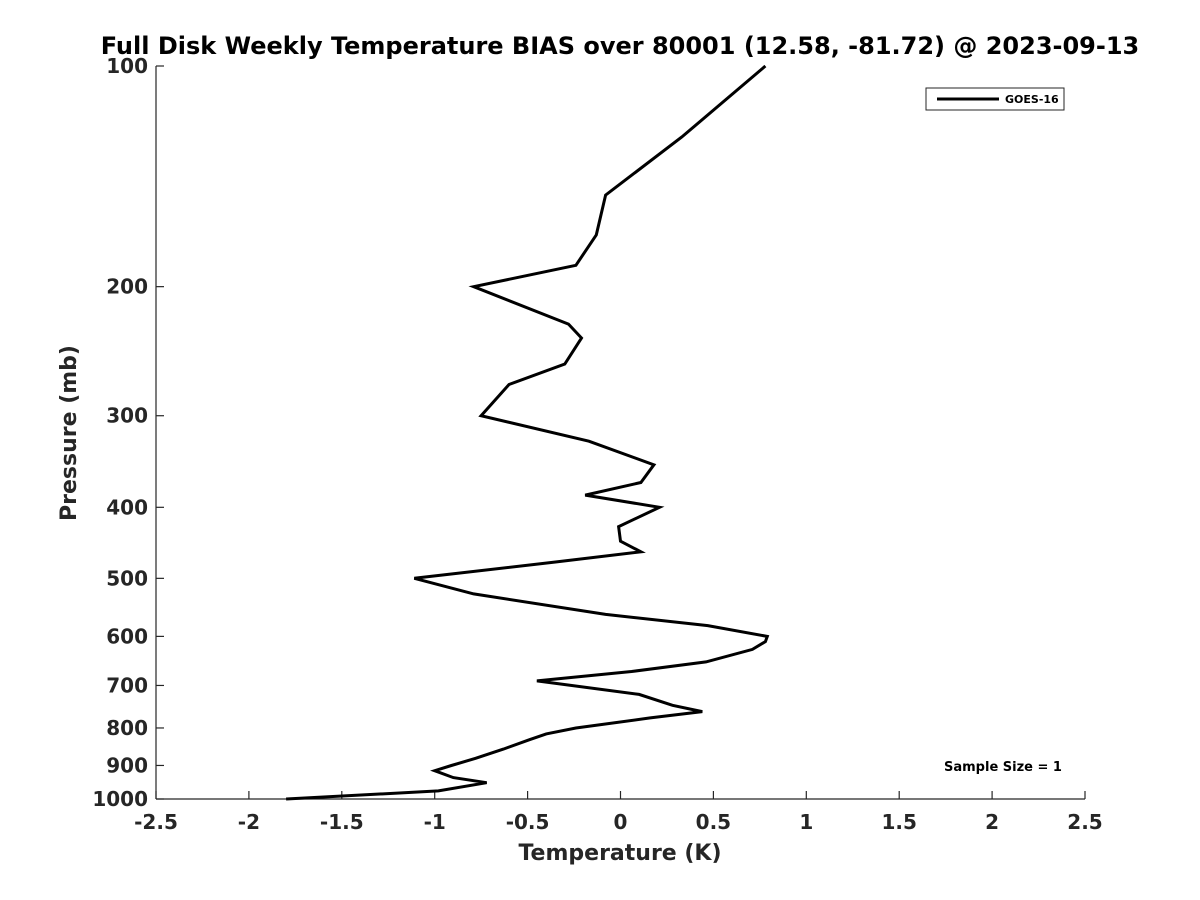 This screenshot has height=900, width=1200. I want to click on x-tick-label: 2, so click(992, 822).